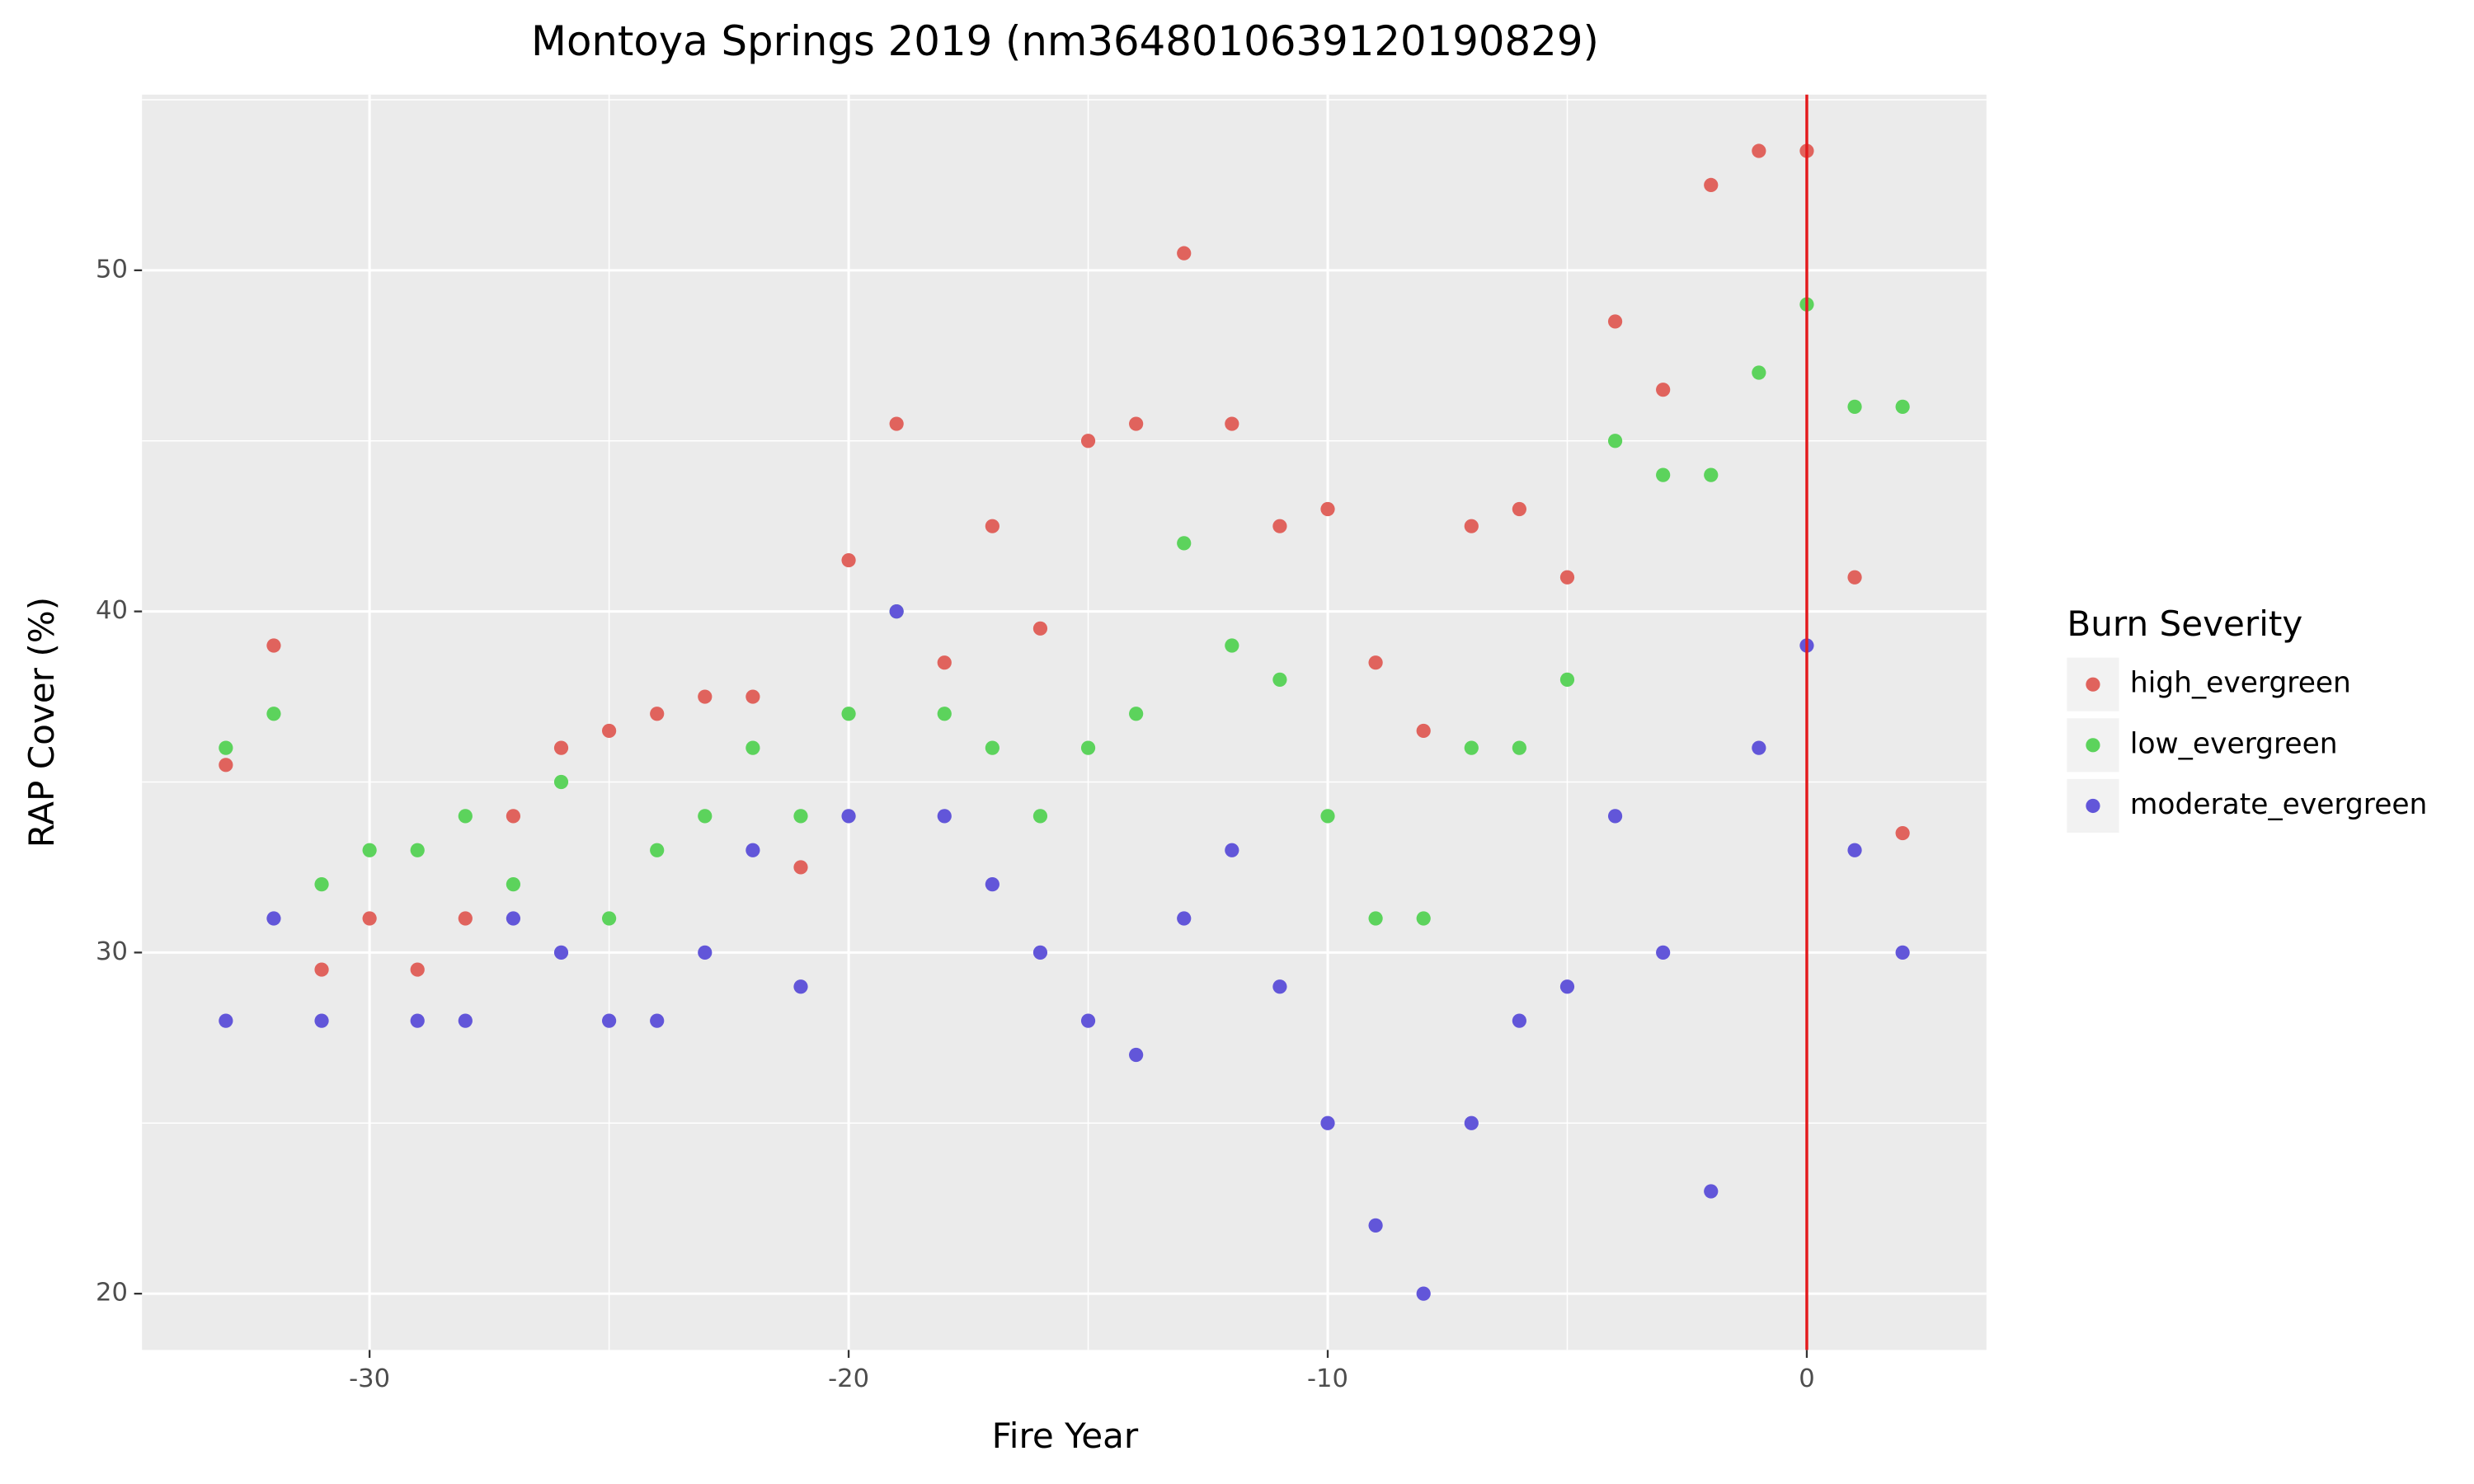  Describe the element at coordinates (2240, 683) in the screenshot. I see `legend-label: high_evergreen` at that location.